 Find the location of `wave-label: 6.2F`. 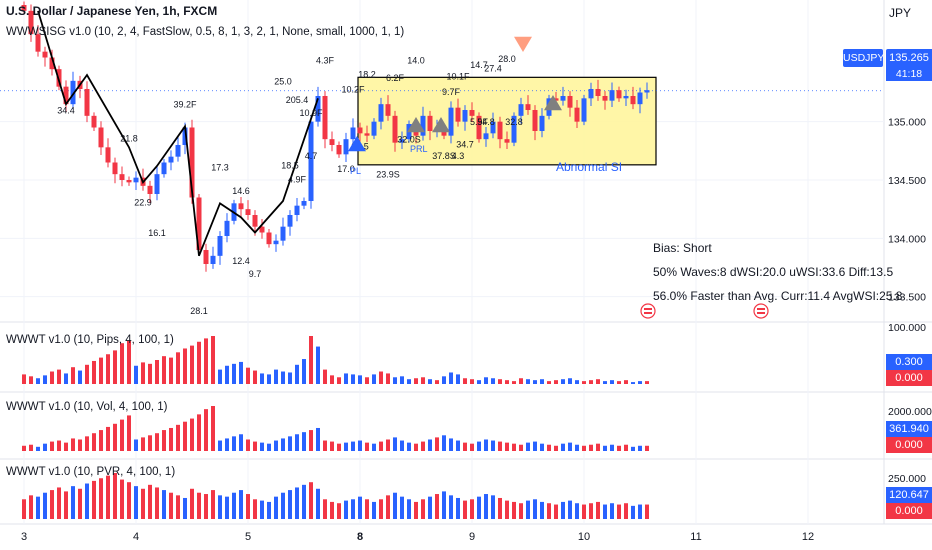

wave-label: 6.2F is located at coordinates (395, 78).